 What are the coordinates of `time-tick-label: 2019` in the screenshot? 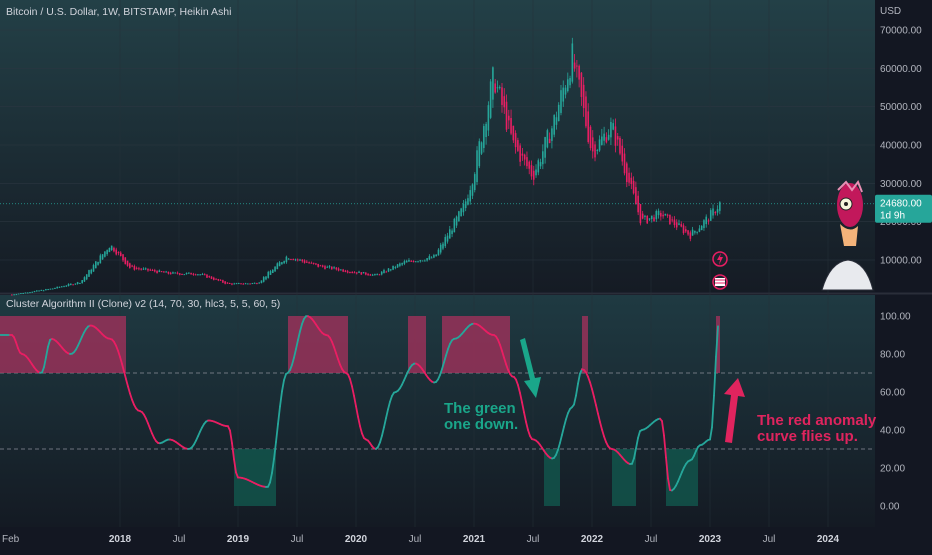 It's located at (238, 539).